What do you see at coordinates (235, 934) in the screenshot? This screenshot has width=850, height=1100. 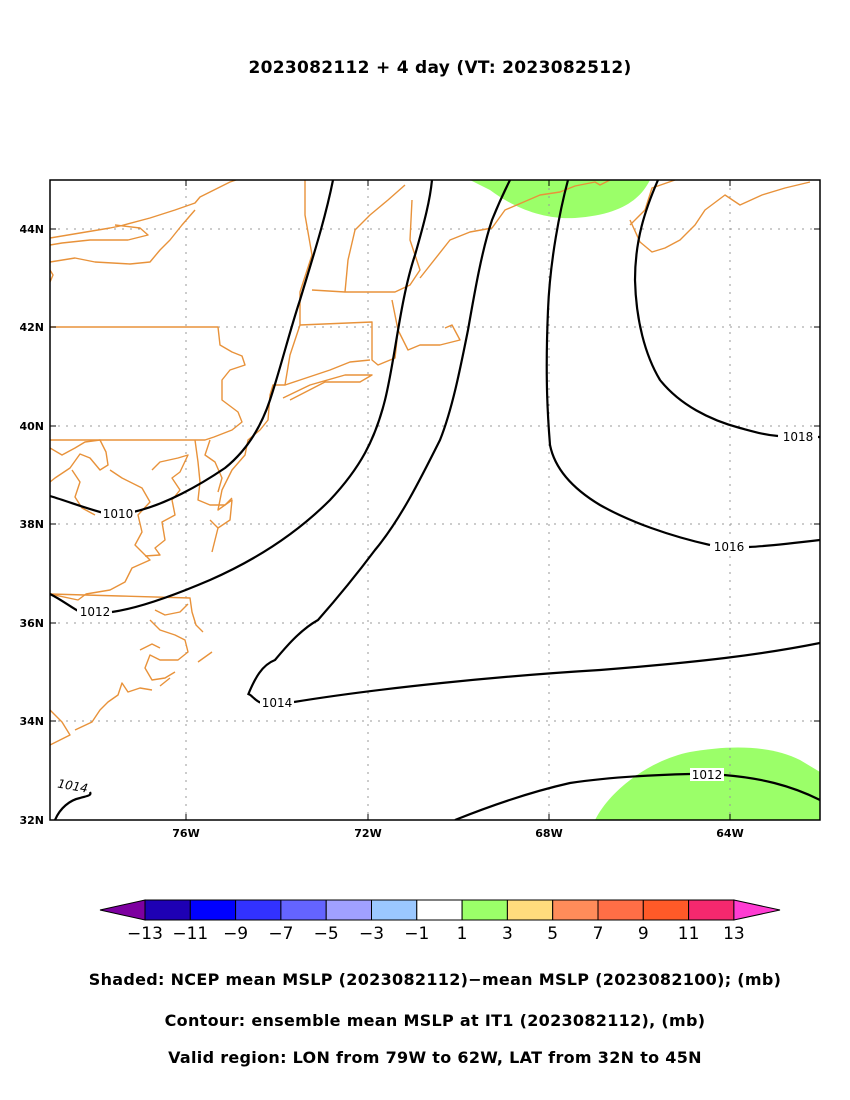 I see `colorbar-tick-label: −9` at bounding box center [235, 934].